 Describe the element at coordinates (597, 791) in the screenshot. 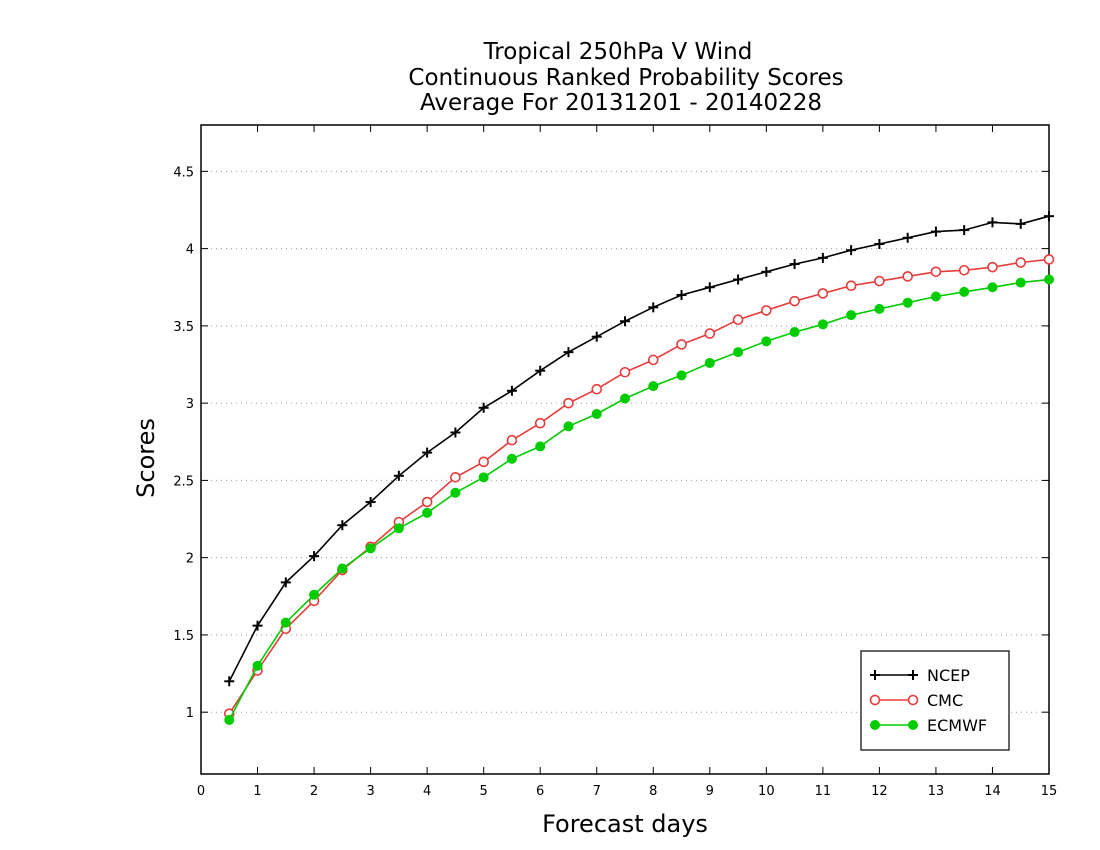

I see `x-tick-label: 7` at that location.